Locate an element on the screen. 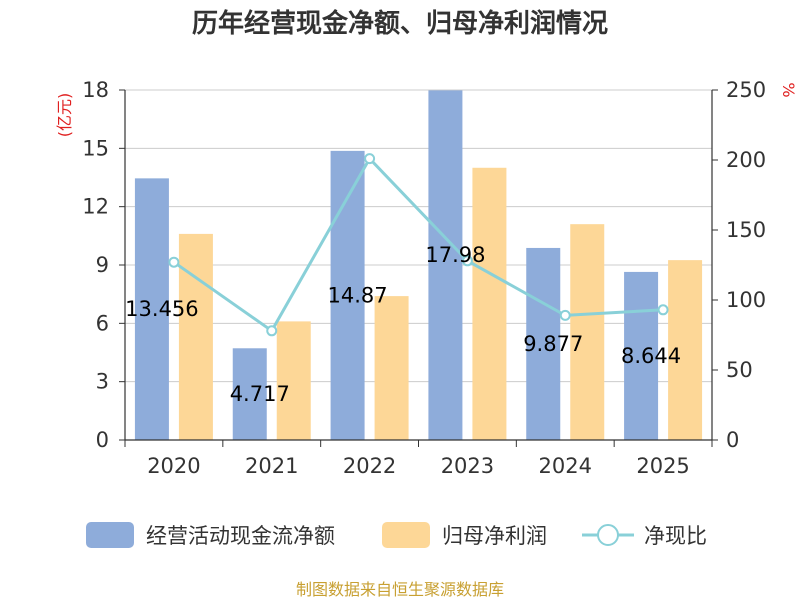 Image resolution: width=800 pixels, height=600 pixels. legend: 经营活动现金流净额 归母净利润 净现比 is located at coordinates (396, 535).